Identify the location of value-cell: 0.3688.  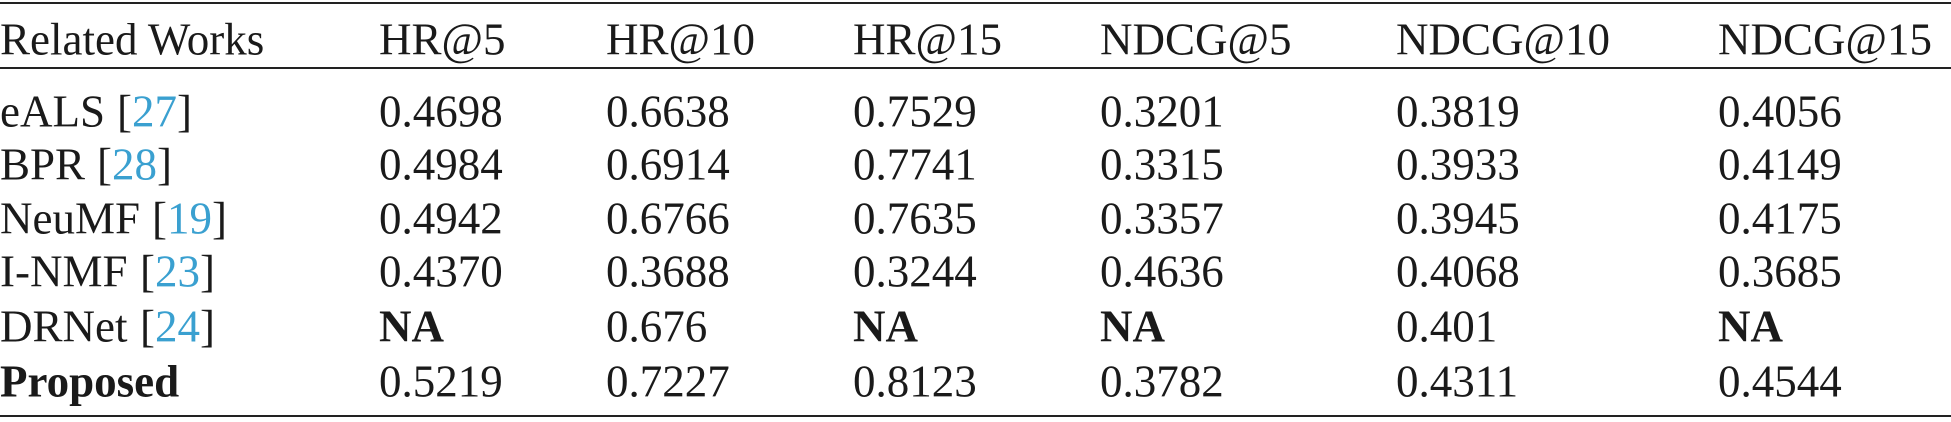
(668, 271).